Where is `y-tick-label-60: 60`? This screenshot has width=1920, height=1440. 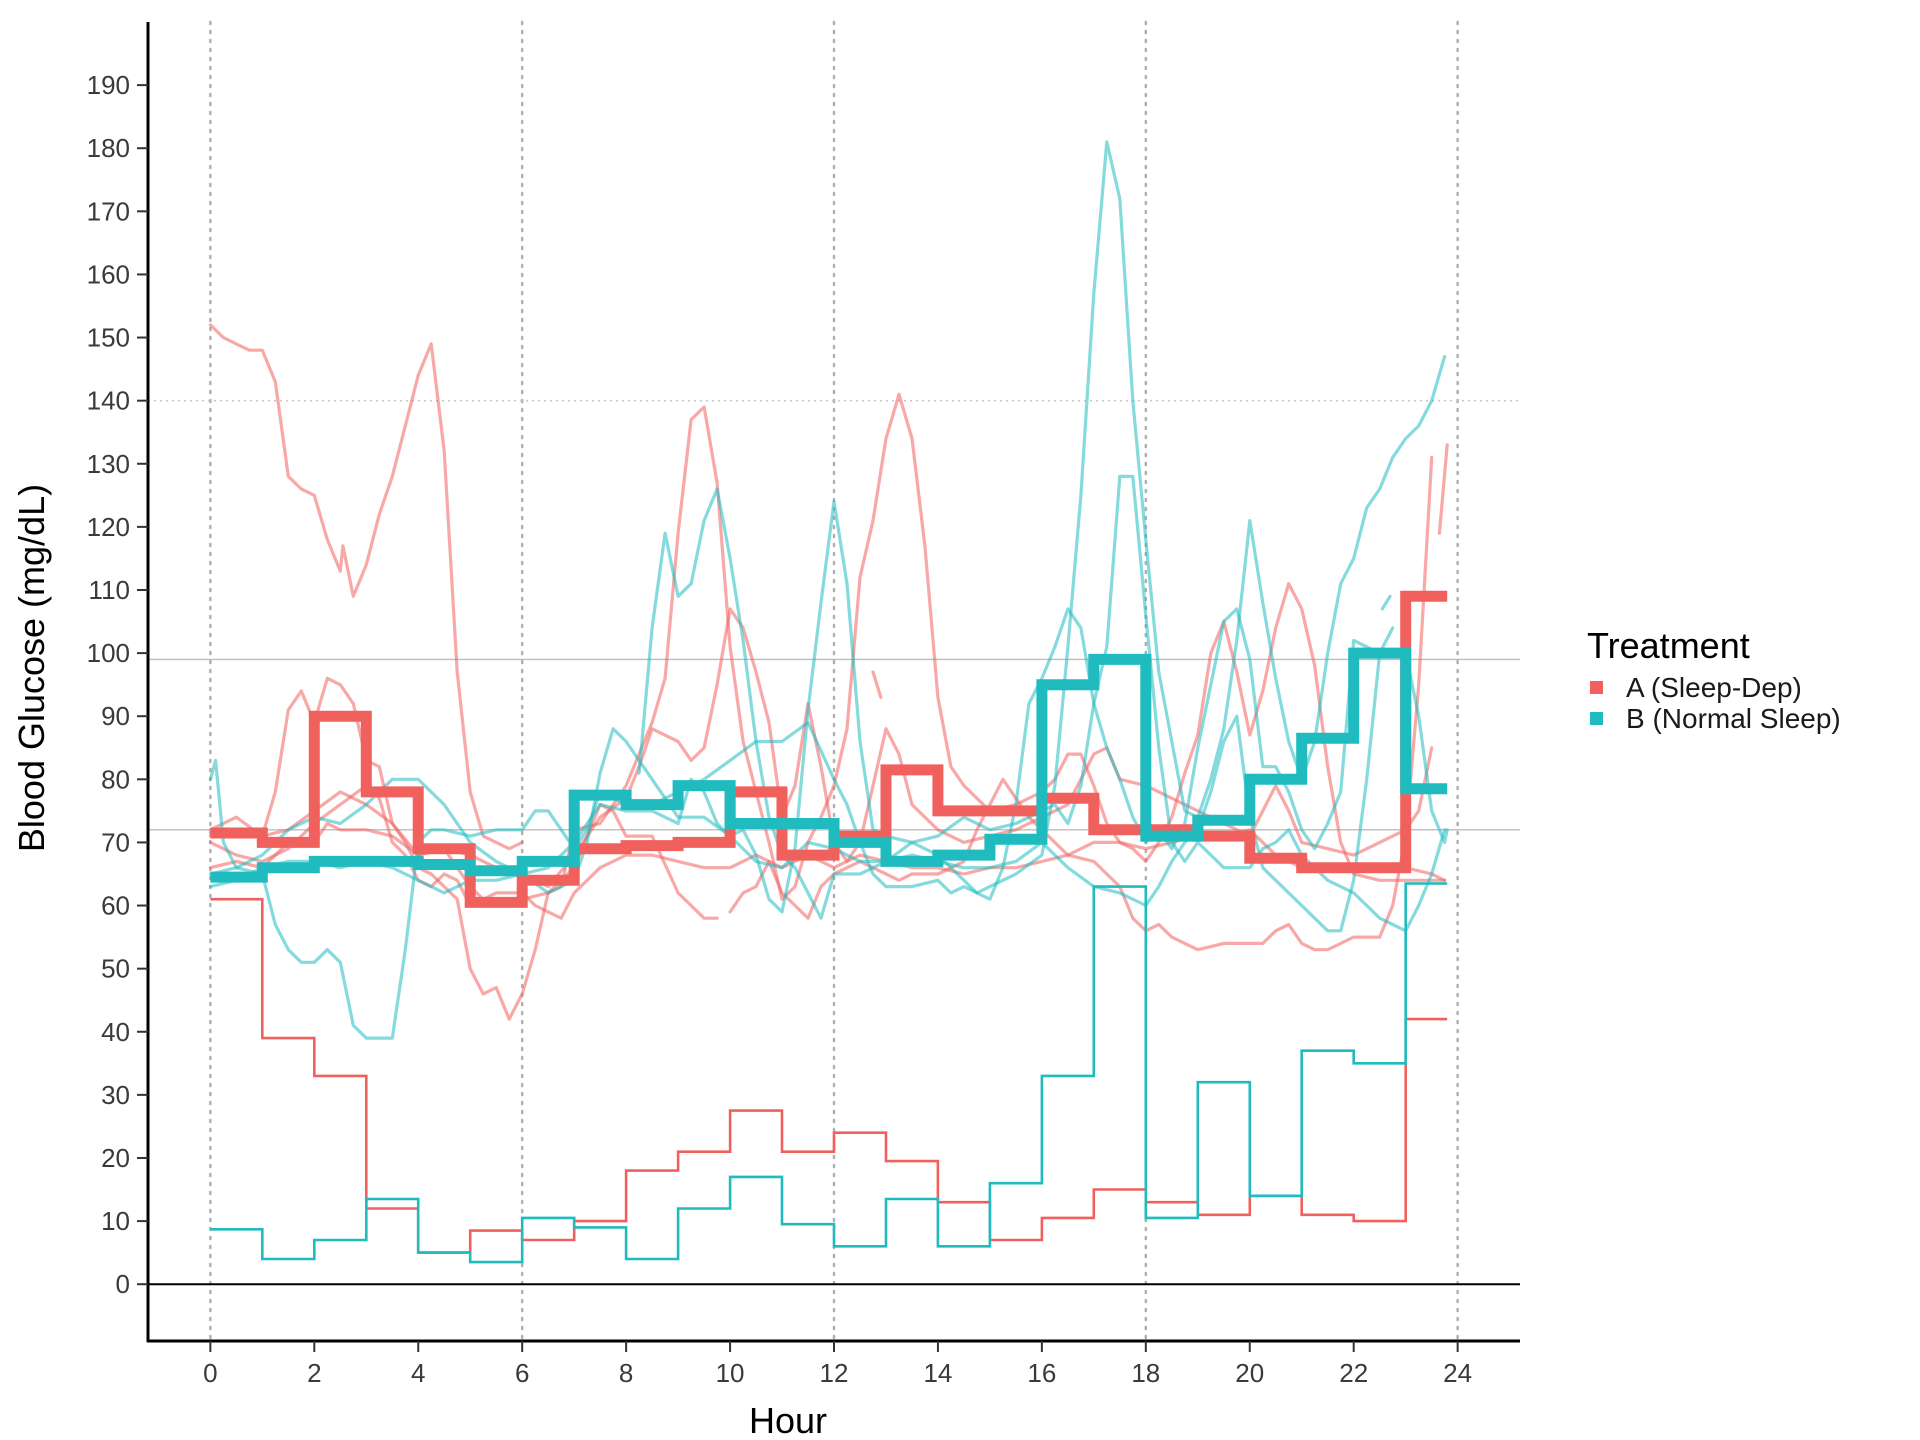 y-tick-label-60: 60 is located at coordinates (115, 906).